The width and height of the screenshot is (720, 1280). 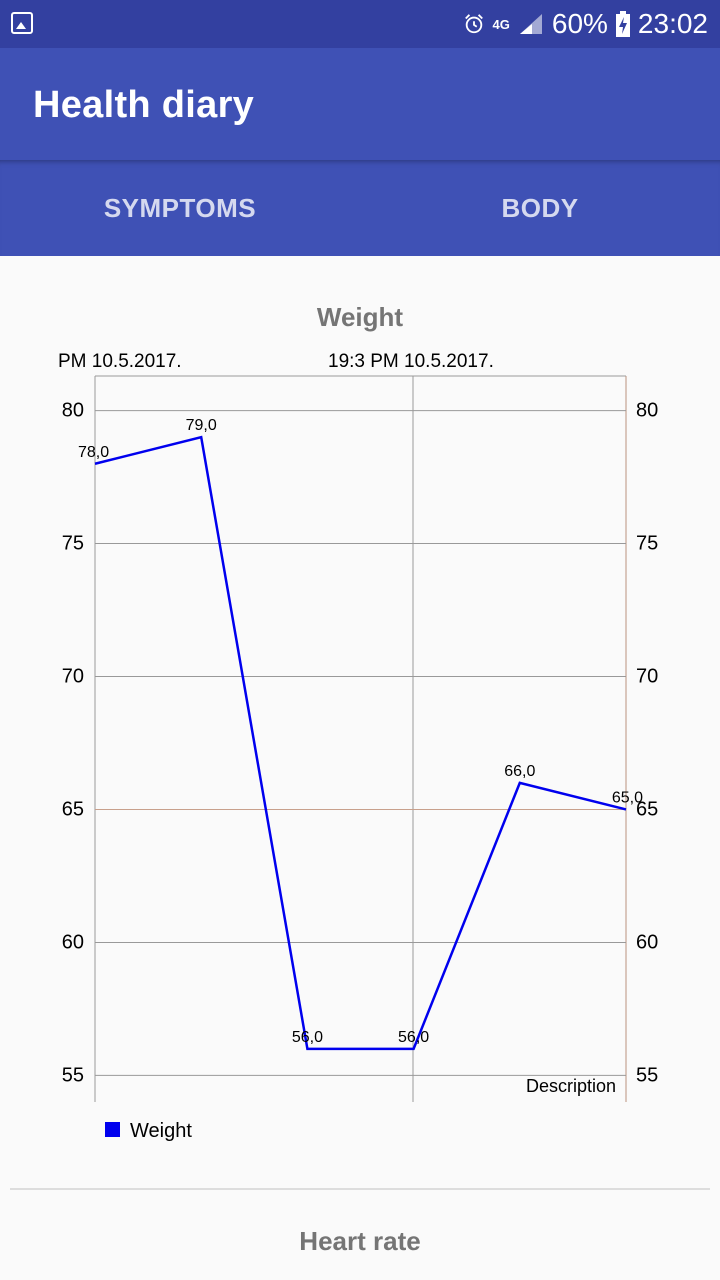 I want to click on y-tick-left: 80, so click(x=73, y=411).